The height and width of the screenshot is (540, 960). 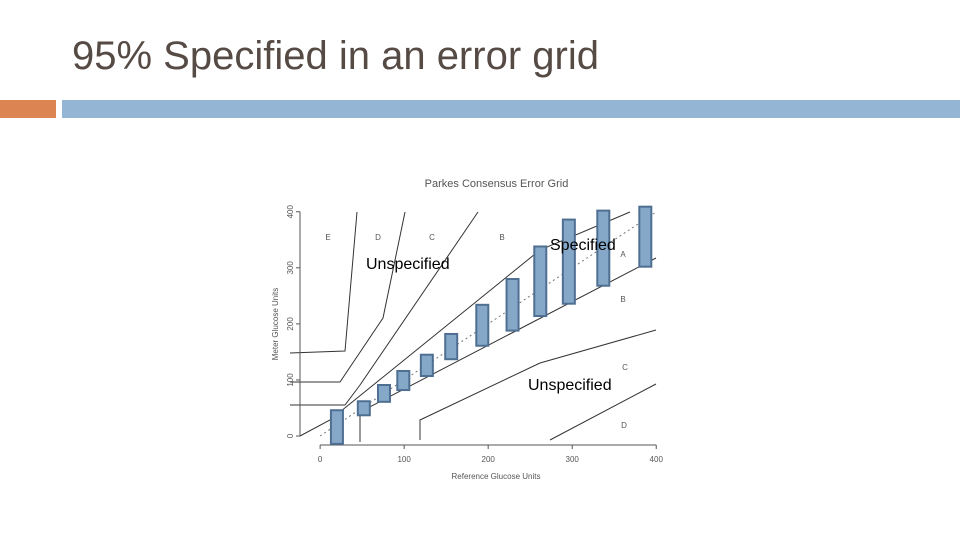 What do you see at coordinates (496, 476) in the screenshot?
I see `x-axis-label: Reference Glucose Units` at bounding box center [496, 476].